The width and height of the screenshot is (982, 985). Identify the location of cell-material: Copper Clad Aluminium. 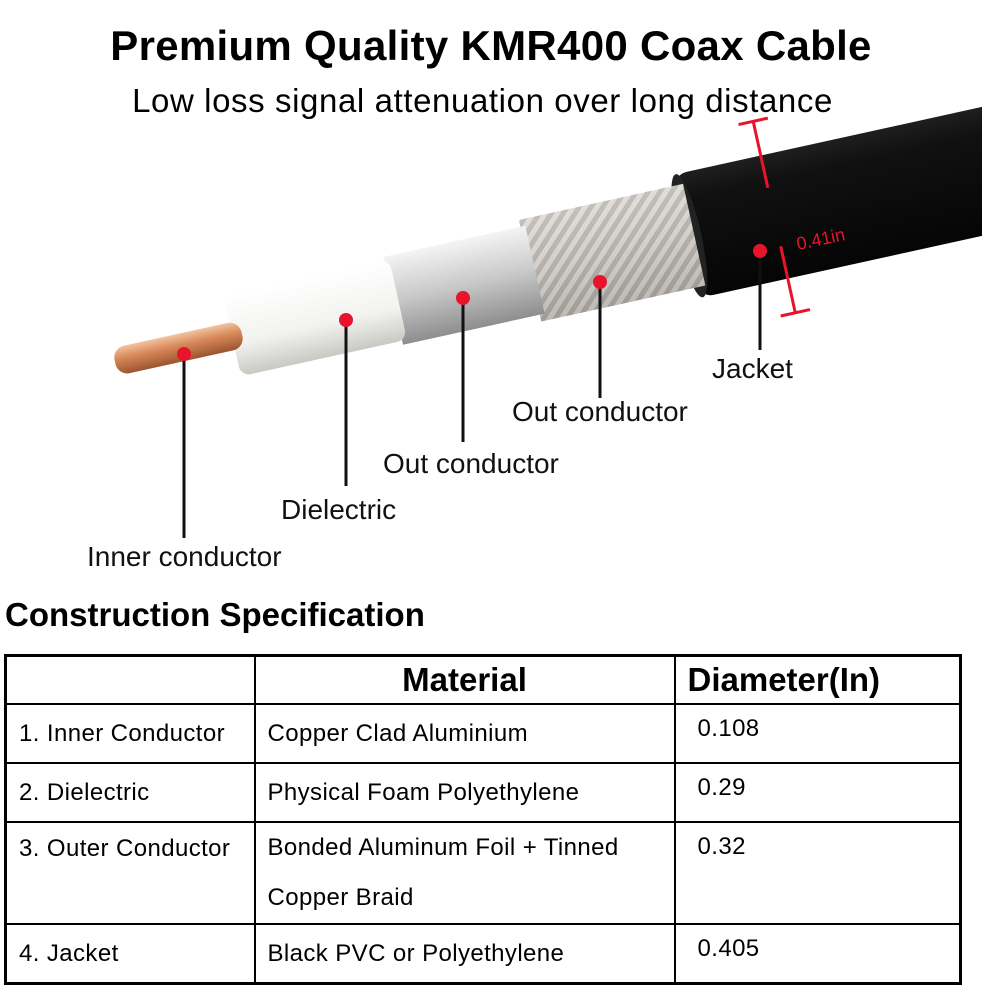
(464, 733).